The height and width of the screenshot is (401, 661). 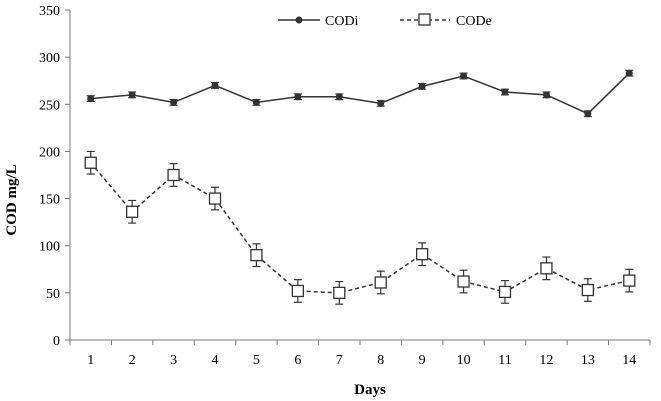 What do you see at coordinates (361, 360) in the screenshot?
I see `x-tick-labels: 1 2 3 4 5 6 7 8 9 10 11 12 13 14` at bounding box center [361, 360].